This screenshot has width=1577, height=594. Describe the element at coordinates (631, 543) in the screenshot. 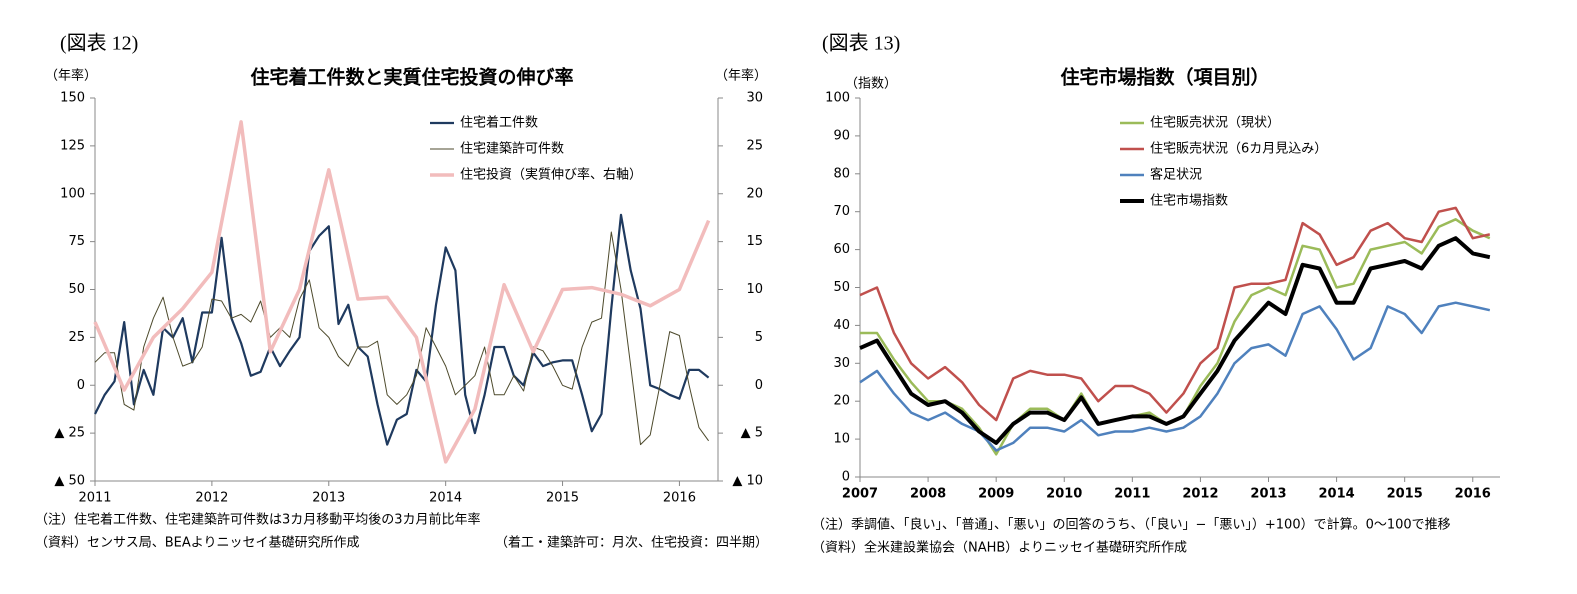

I see `note: （着工・建築許可：月次、住宅投資：四半期）` at that location.